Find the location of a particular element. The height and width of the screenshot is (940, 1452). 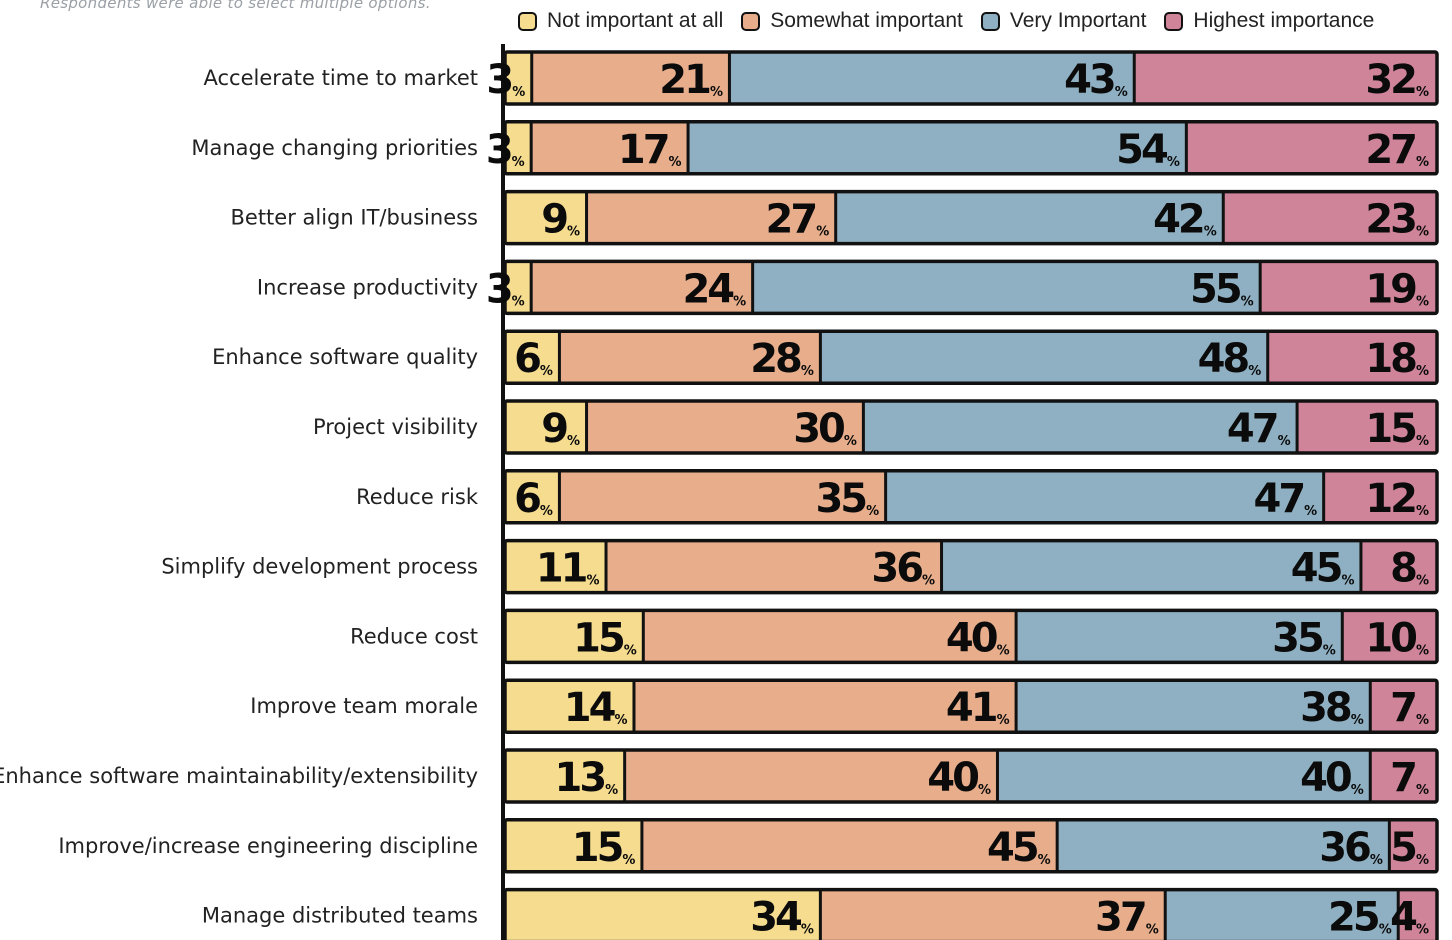

value-label: 7 is located at coordinates (1402, 778).